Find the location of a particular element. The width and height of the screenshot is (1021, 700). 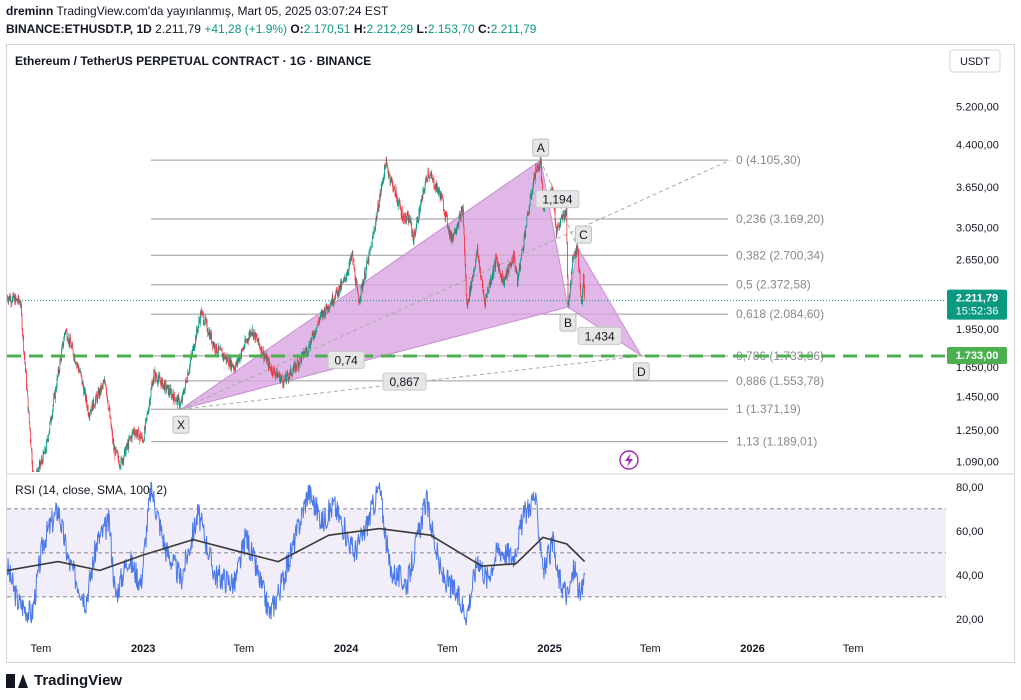

last-price-badge is located at coordinates (977, 304).